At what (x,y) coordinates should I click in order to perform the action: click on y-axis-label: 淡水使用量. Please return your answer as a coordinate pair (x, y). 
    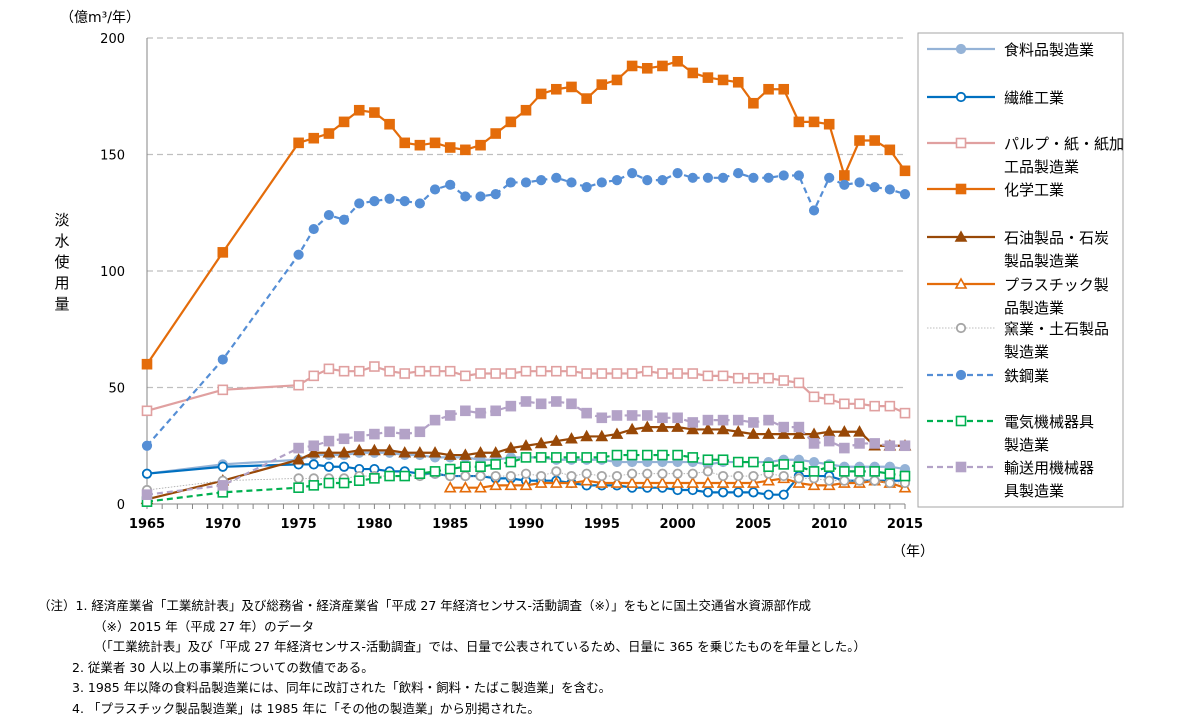
    Looking at the image, I should click on (62, 262).